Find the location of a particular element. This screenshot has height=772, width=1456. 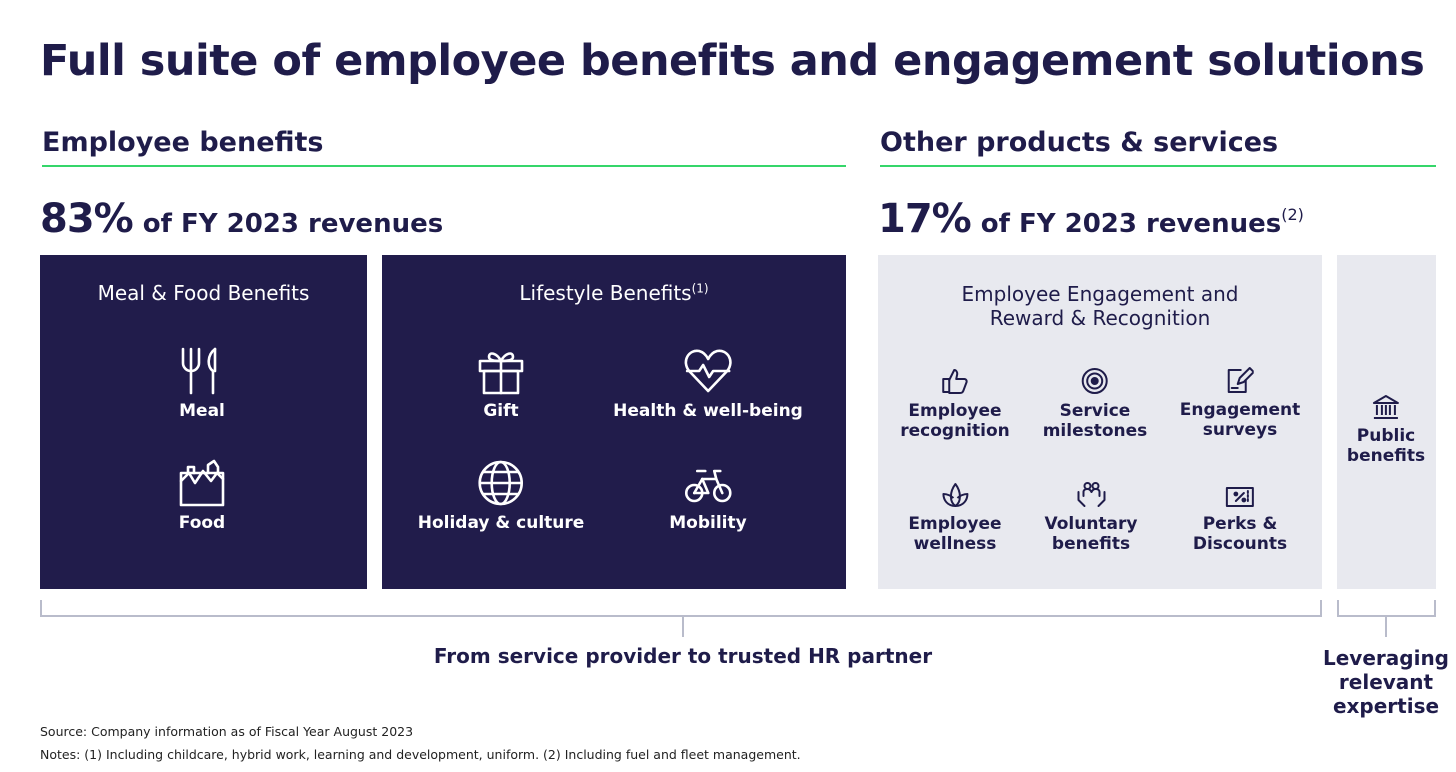

label-line: expertise is located at coordinates (1386, 706).